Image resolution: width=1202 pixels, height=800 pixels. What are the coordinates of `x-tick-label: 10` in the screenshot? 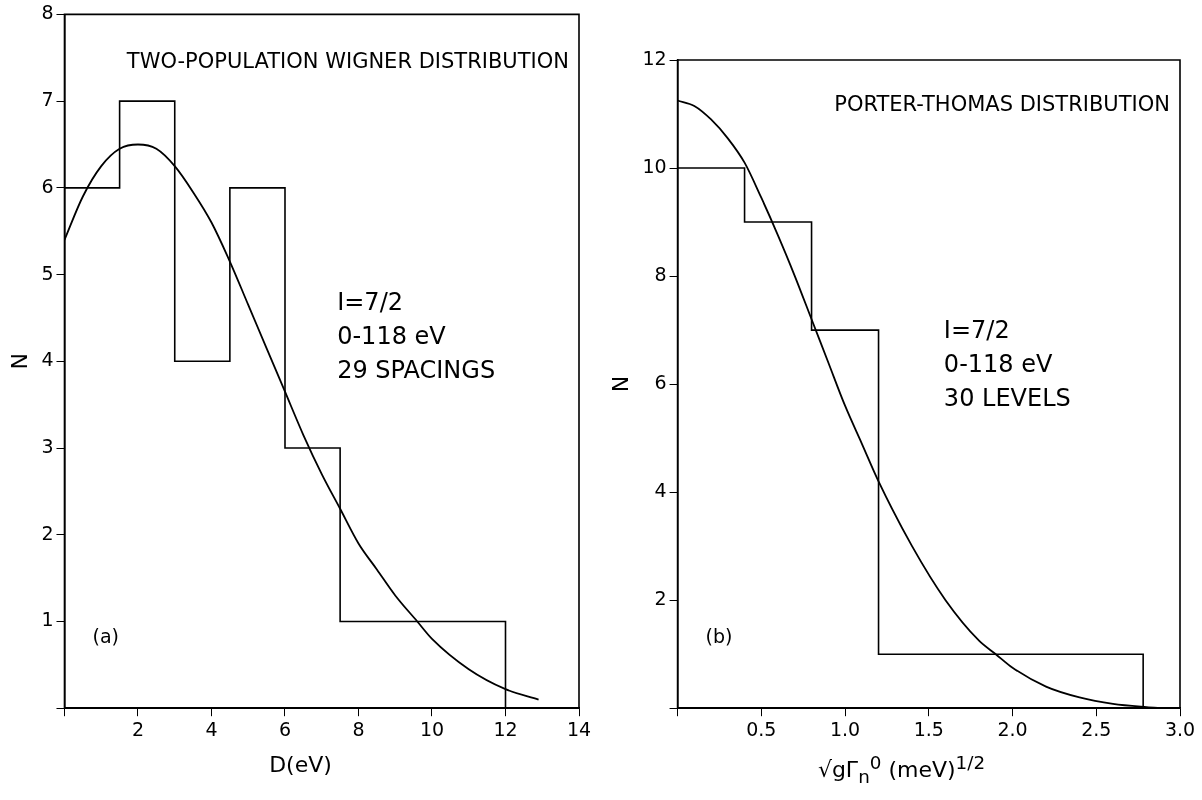 It's located at (432, 728).